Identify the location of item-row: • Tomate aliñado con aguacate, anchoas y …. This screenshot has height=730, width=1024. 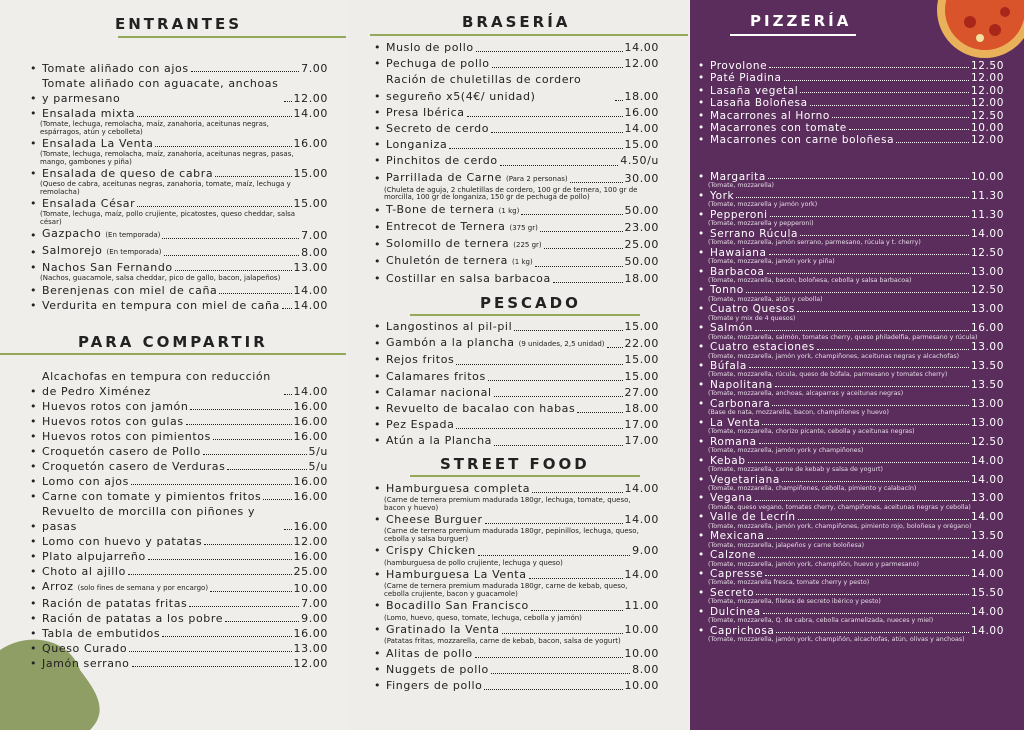
(179, 91).